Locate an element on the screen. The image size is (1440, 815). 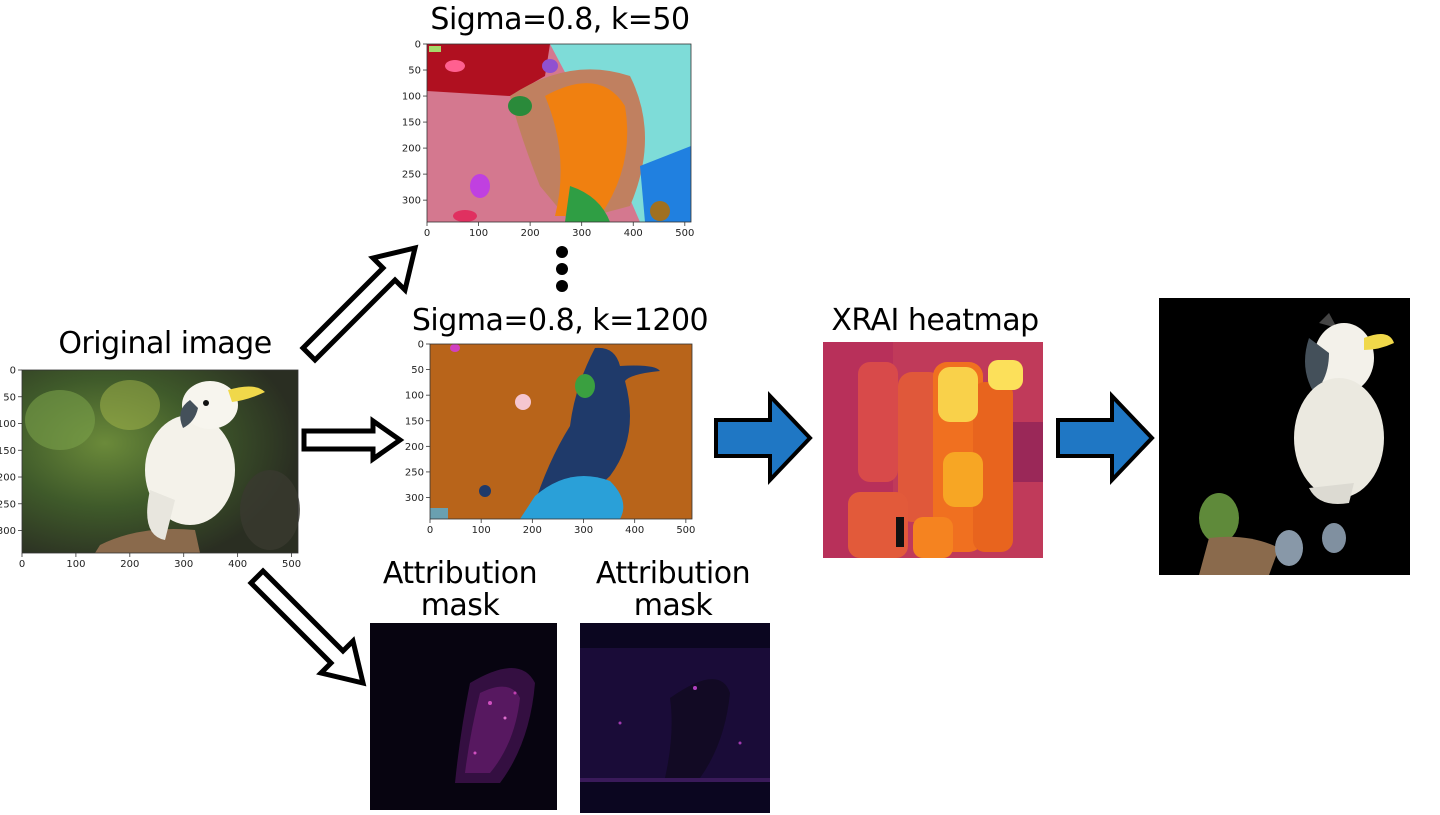
xrai-masked-result-image is located at coordinates (1284, 436).